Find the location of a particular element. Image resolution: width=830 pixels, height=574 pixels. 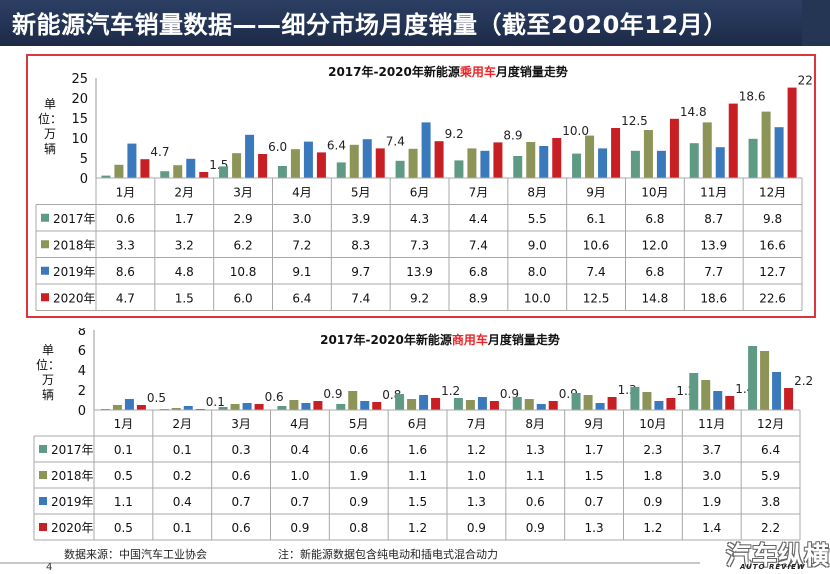

table-cell: 0.9 is located at coordinates (535, 528).